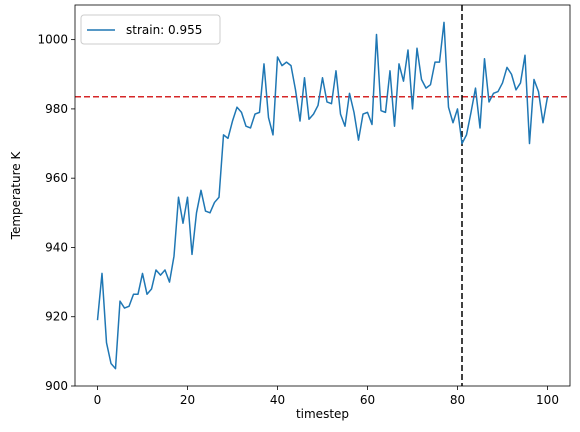 The height and width of the screenshot is (432, 580). What do you see at coordinates (16, 196) in the screenshot?
I see `y-axis-label: Temperature K` at bounding box center [16, 196].